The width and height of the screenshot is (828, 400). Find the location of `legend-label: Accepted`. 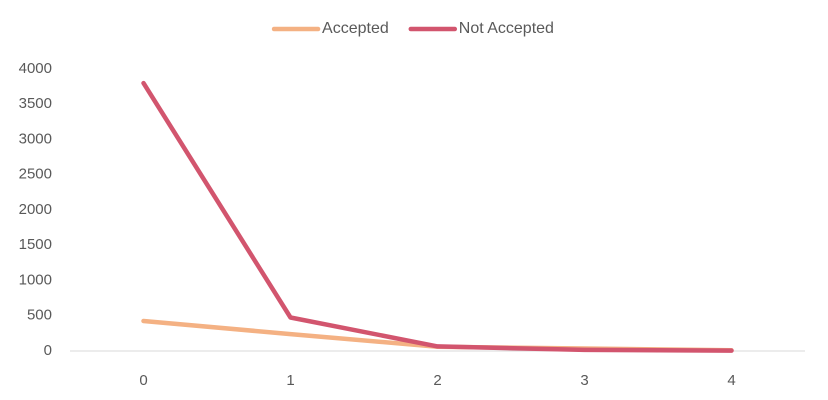

legend-label: Accepted is located at coordinates (355, 28).